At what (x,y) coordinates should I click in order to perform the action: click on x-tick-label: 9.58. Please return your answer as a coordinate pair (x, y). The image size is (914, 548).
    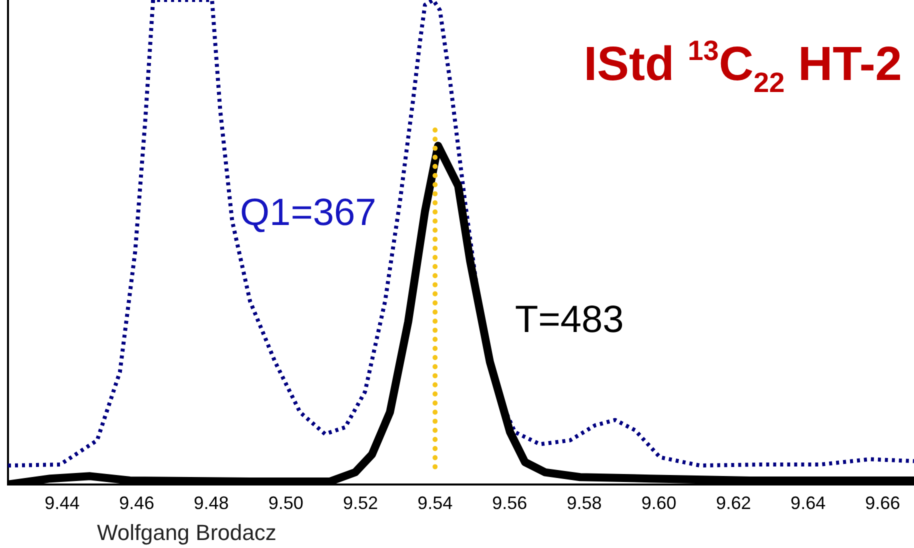
    Looking at the image, I should click on (584, 503).